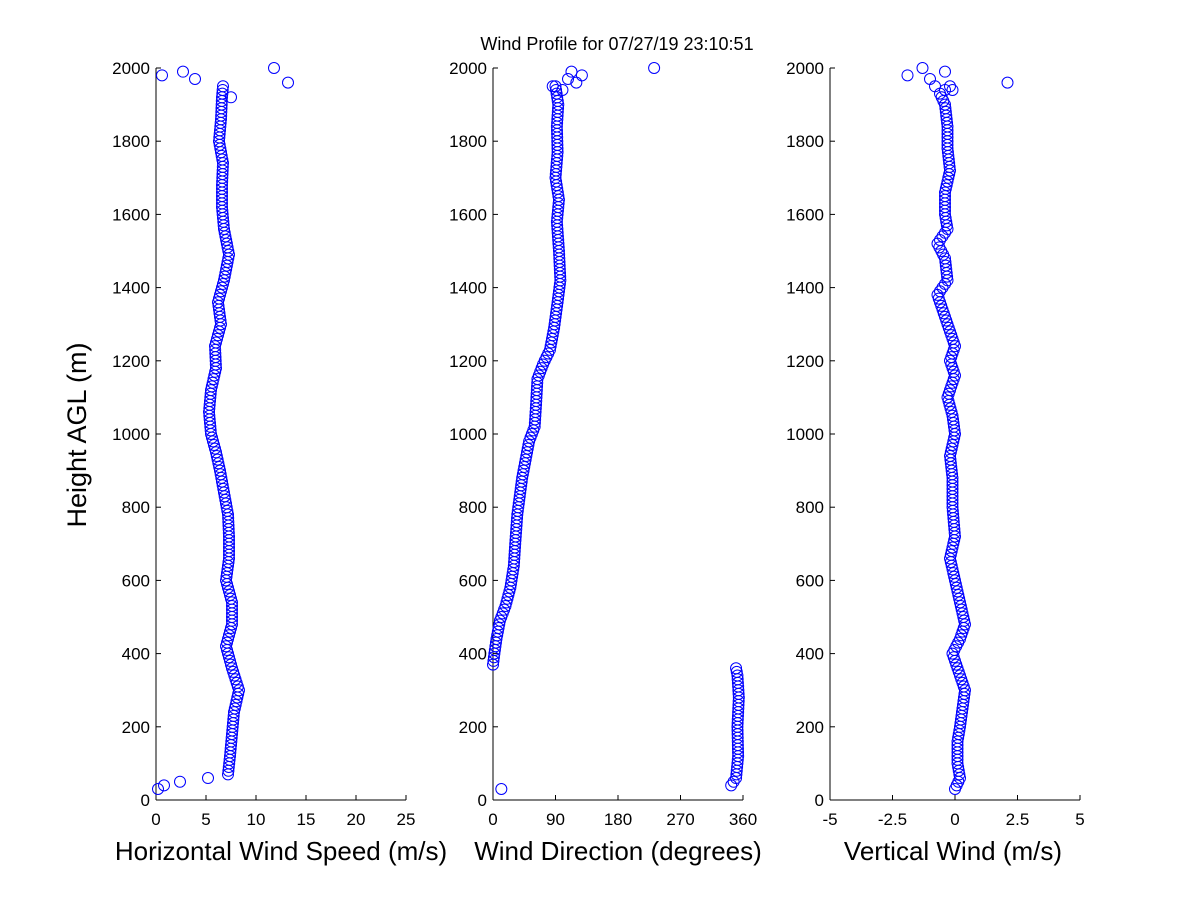 The width and height of the screenshot is (1200, 900). What do you see at coordinates (468, 141) in the screenshot?
I see `y-tick-label: 1800` at bounding box center [468, 141].